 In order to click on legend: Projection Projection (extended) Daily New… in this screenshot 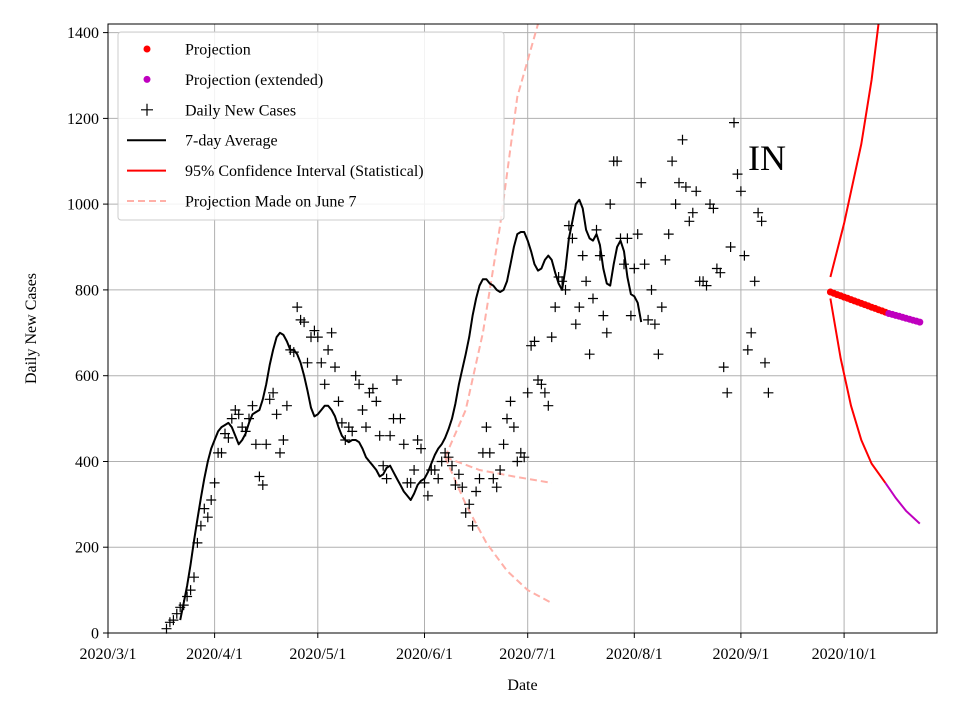, I will do `click(311, 126)`.